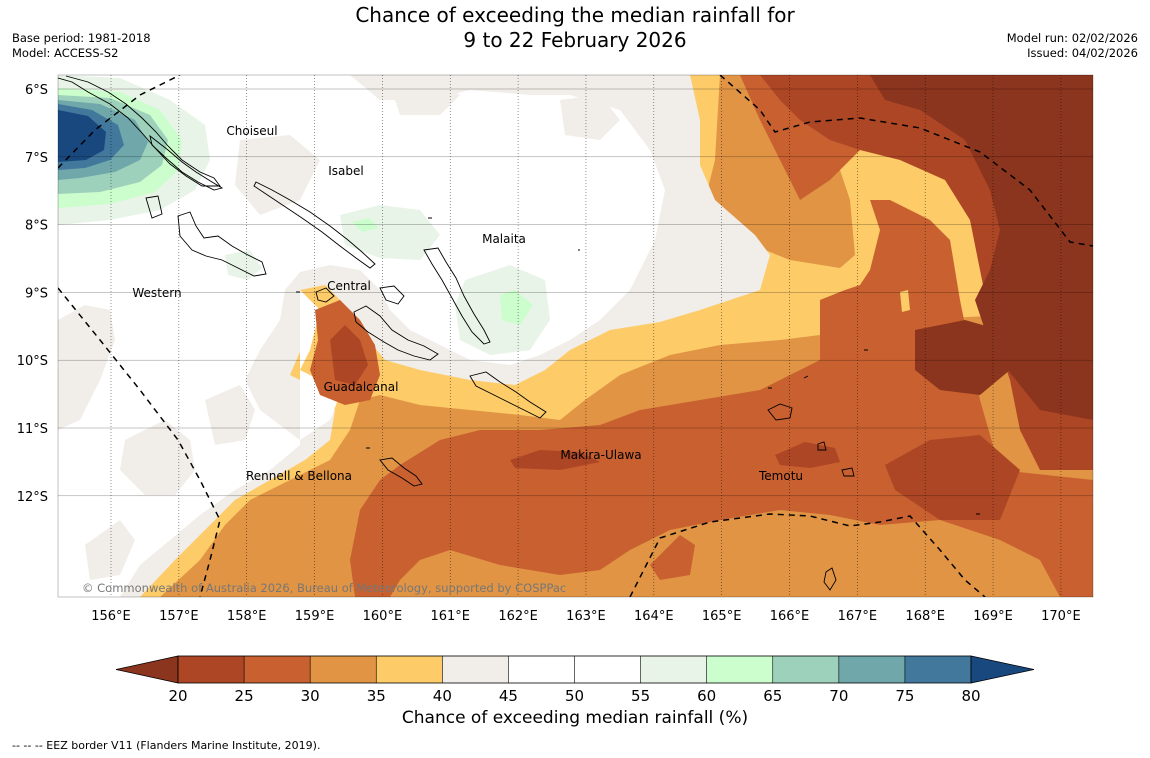 The image size is (1150, 758). What do you see at coordinates (722, 616) in the screenshot?
I see `longitude-label: 165°E` at bounding box center [722, 616].